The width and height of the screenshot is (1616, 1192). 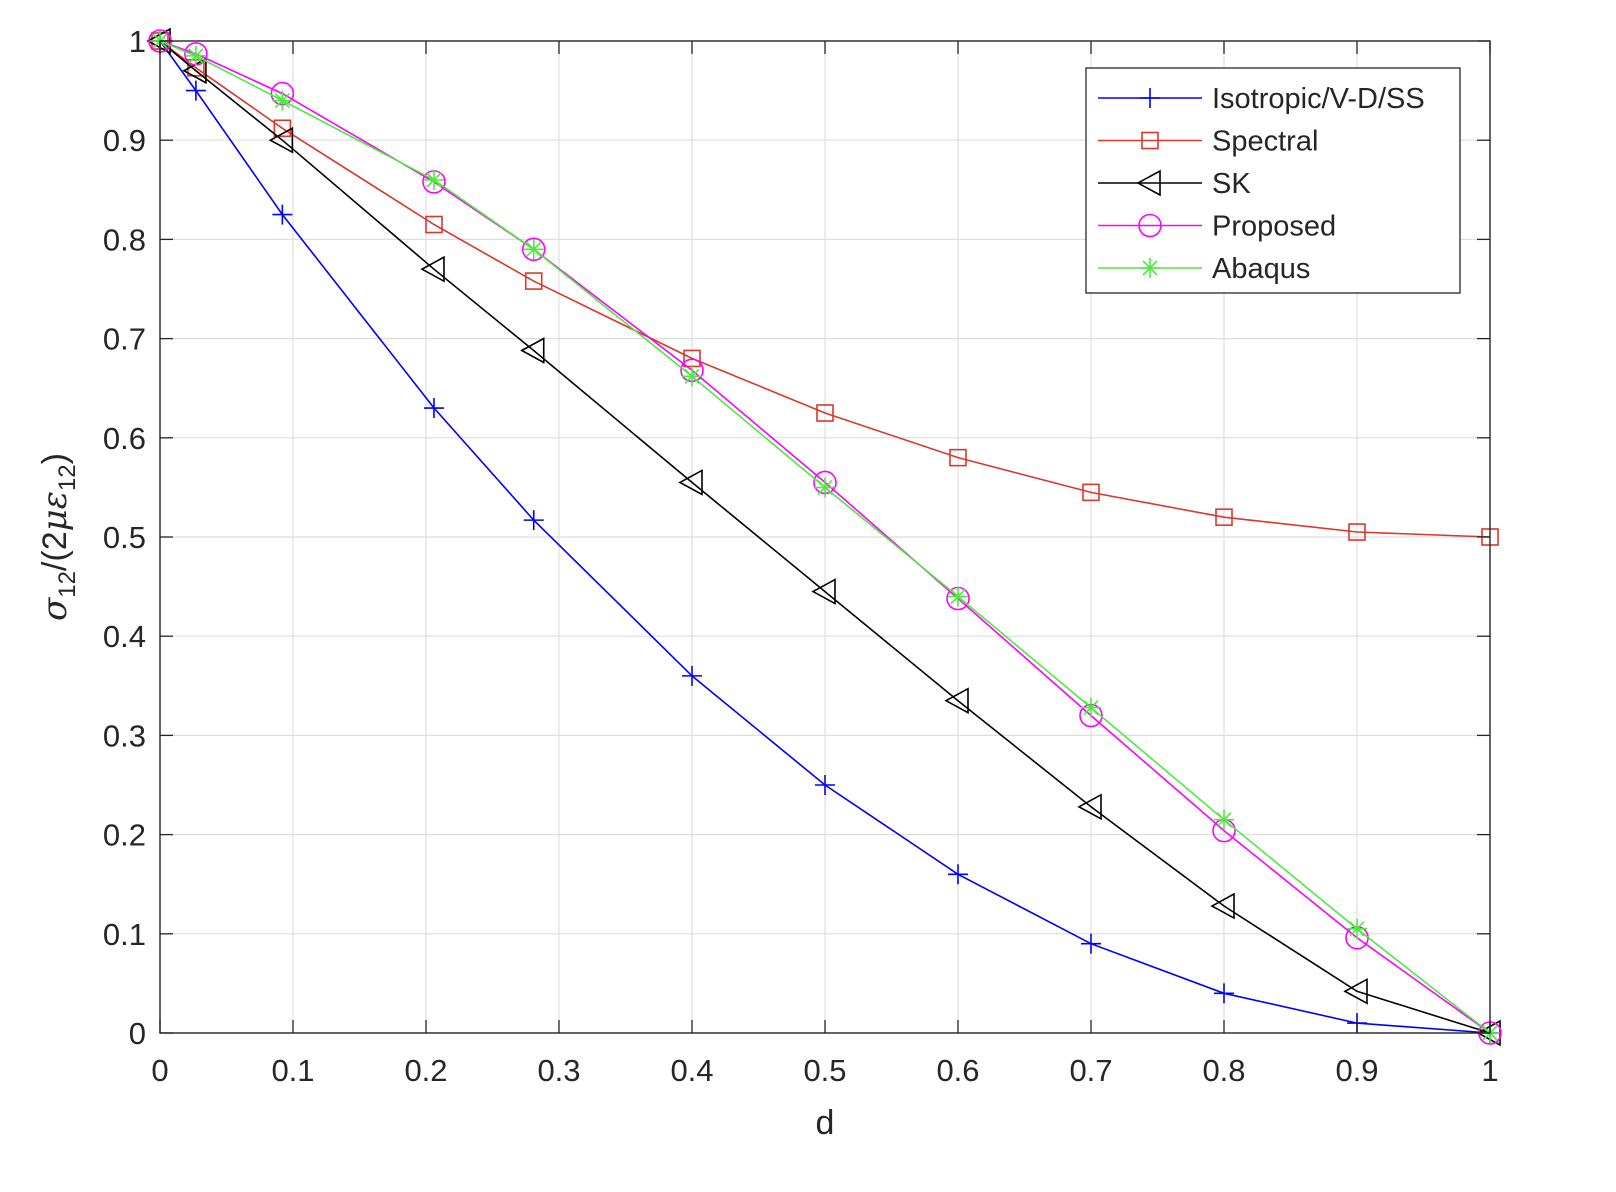 I want to click on x-tick-label: 0.6, so click(x=957, y=1070).